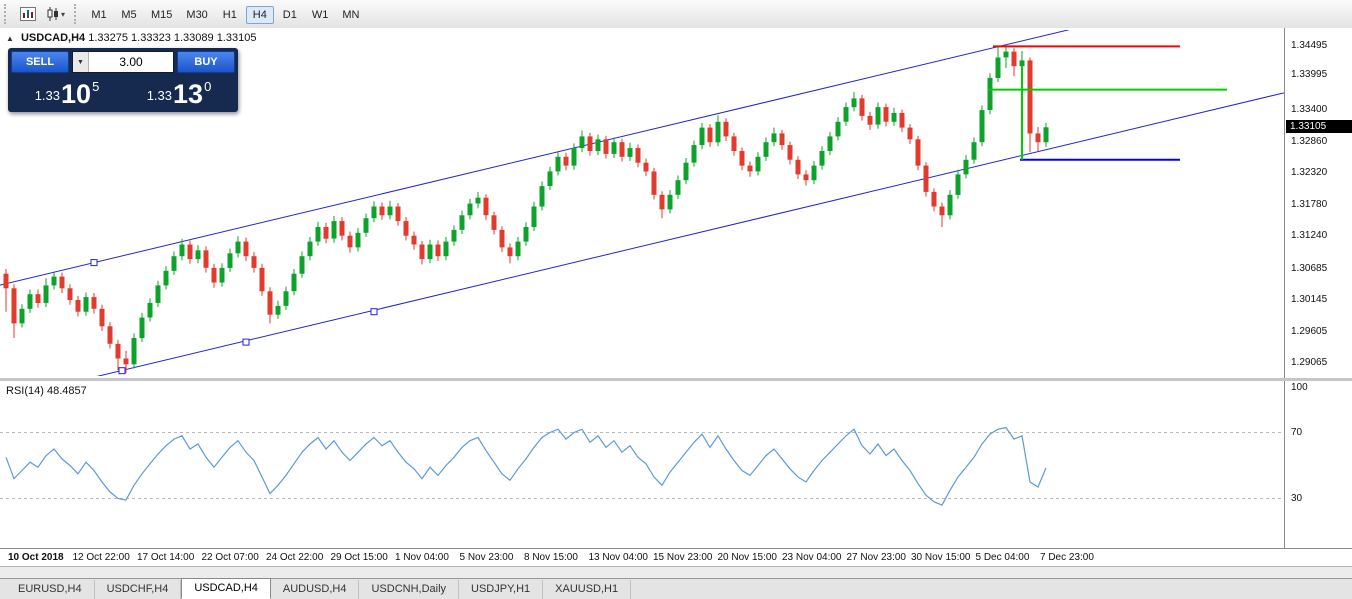  Describe the element at coordinates (172, 38) in the screenshot. I see `chart-ohlc-values: 1.33275 1.33323 1.33089 1.33105` at that location.